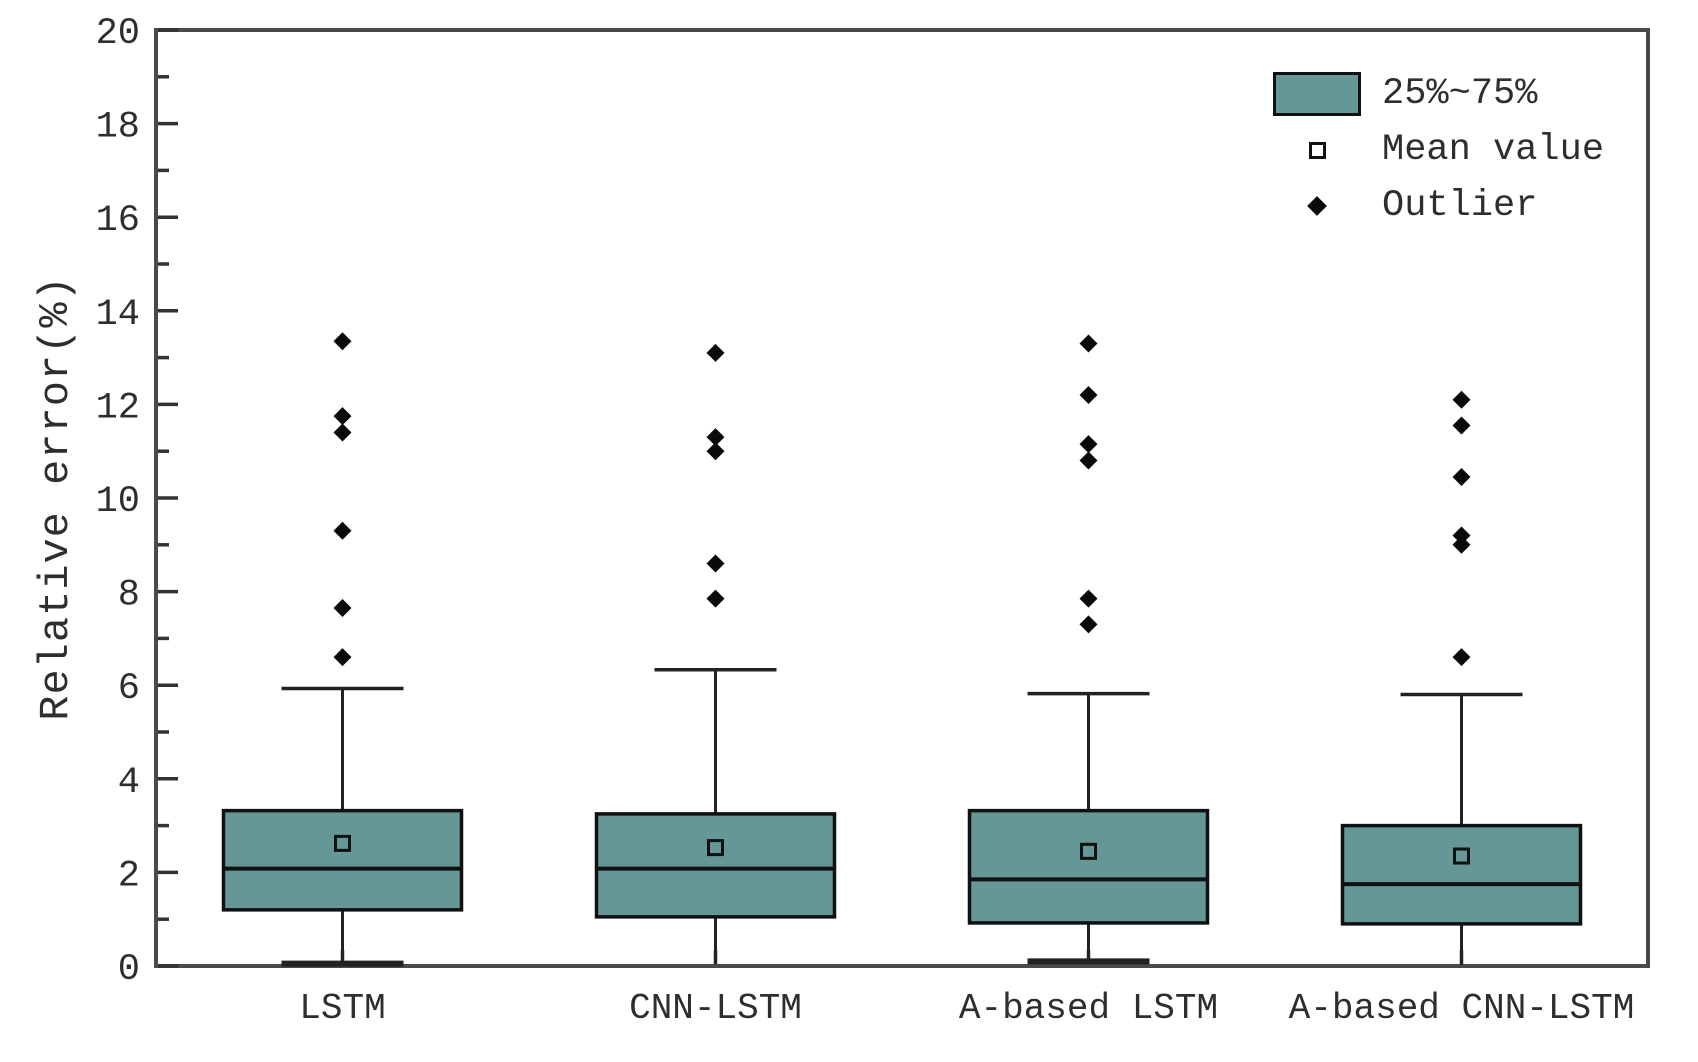 Image resolution: width=1698 pixels, height=1062 pixels. What do you see at coordinates (715, 1008) in the screenshot?
I see `x-category-label-cnn-lstm: CNN-LSTM` at bounding box center [715, 1008].